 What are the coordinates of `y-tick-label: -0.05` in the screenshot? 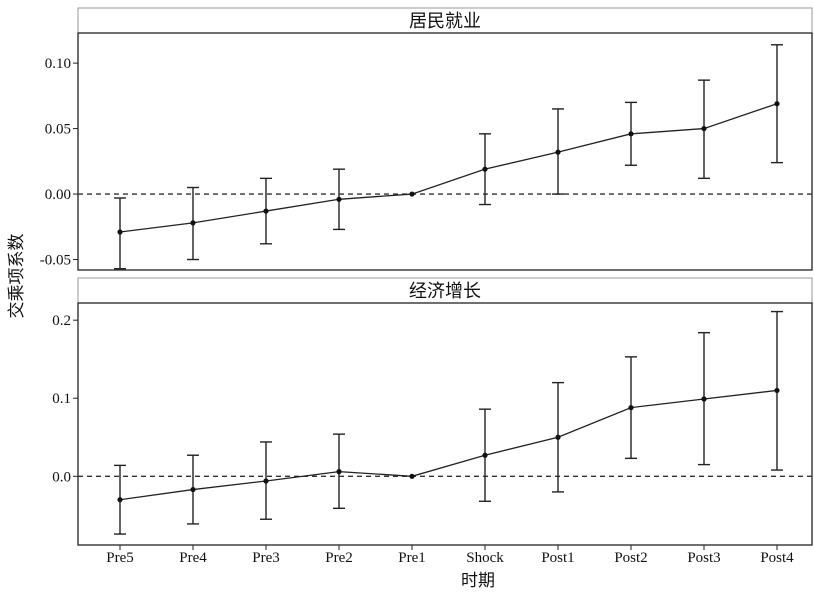 It's located at (55, 261).